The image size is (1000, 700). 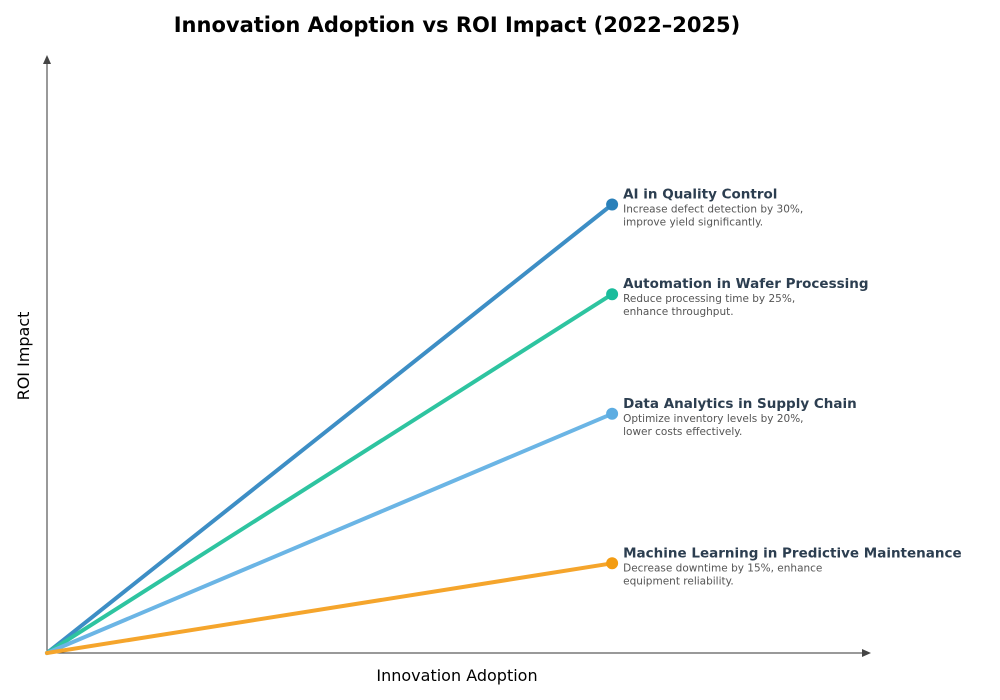 What do you see at coordinates (745, 284) in the screenshot?
I see `series-label-1: Automation in Wafer Processing` at bounding box center [745, 284].